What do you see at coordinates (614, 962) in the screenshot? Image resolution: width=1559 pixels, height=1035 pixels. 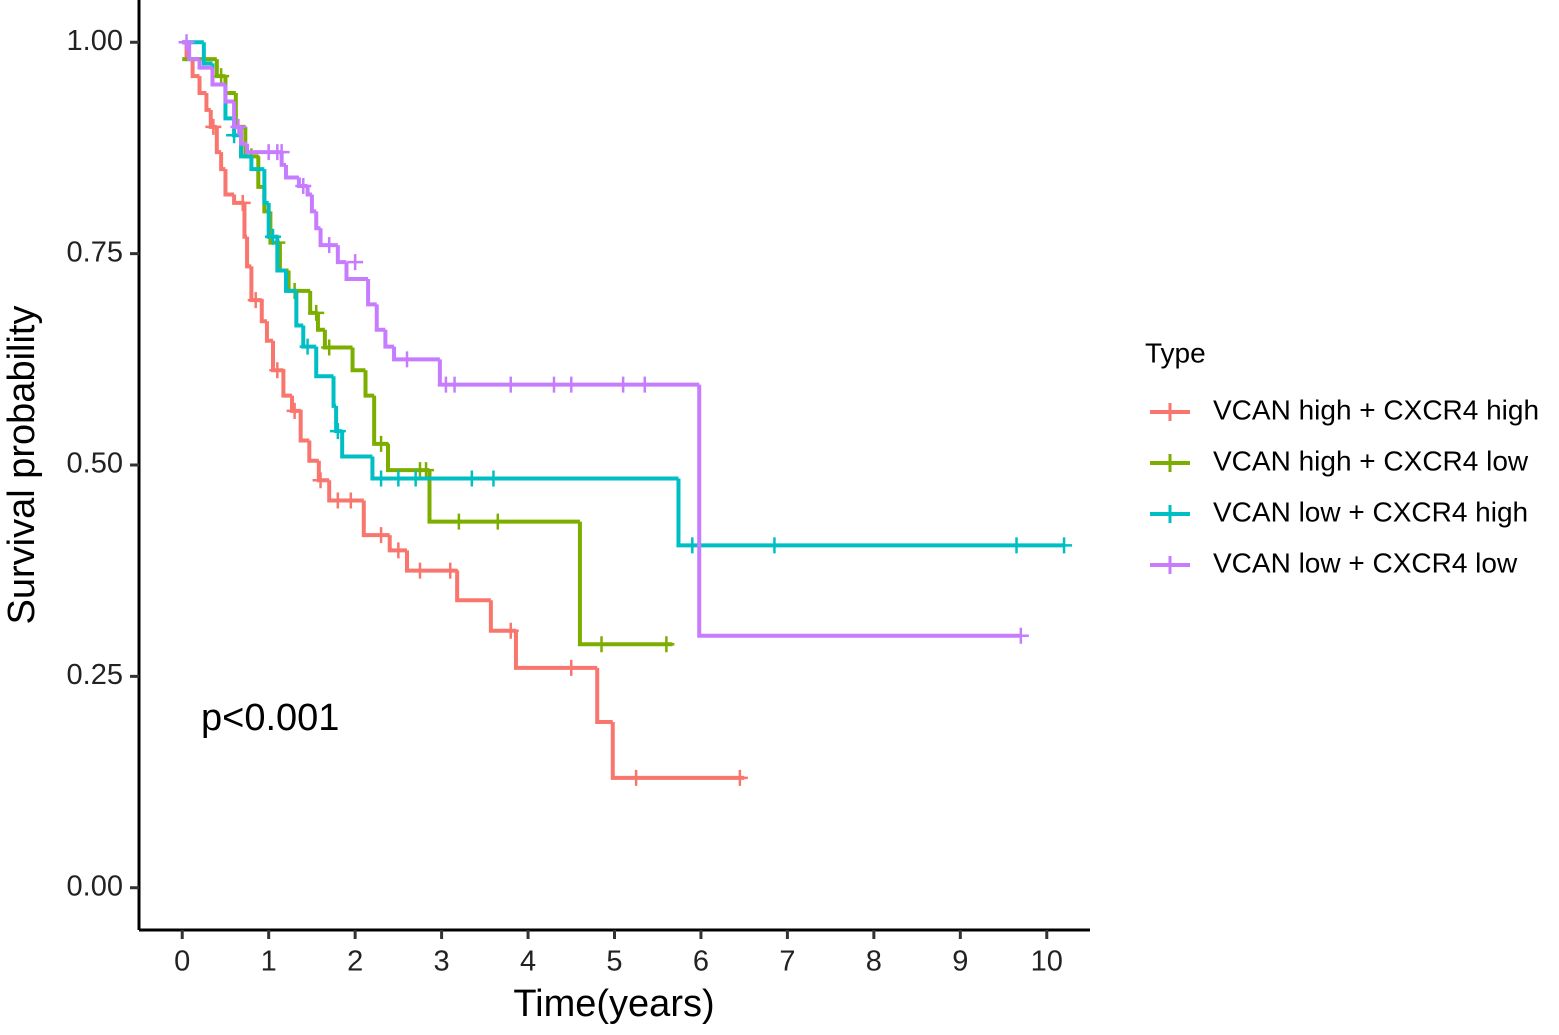 I see `x-tick-label: 5` at bounding box center [614, 962].